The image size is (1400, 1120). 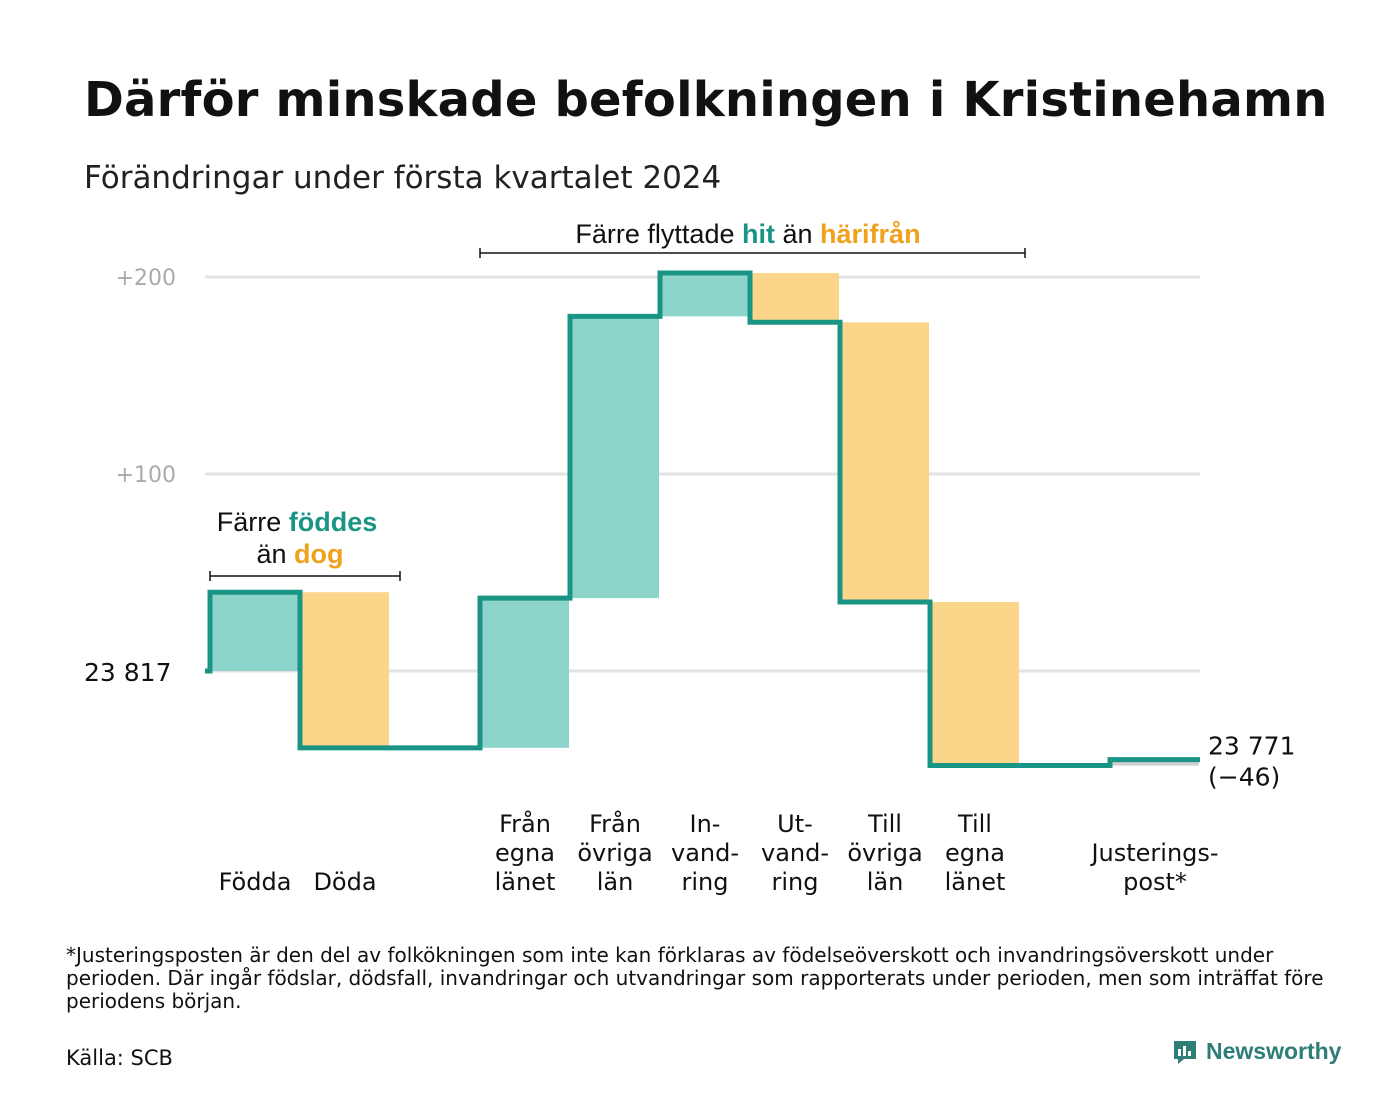 What do you see at coordinates (1244, 777) in the screenshot?
I see `end-change-label: (−46)` at bounding box center [1244, 777].